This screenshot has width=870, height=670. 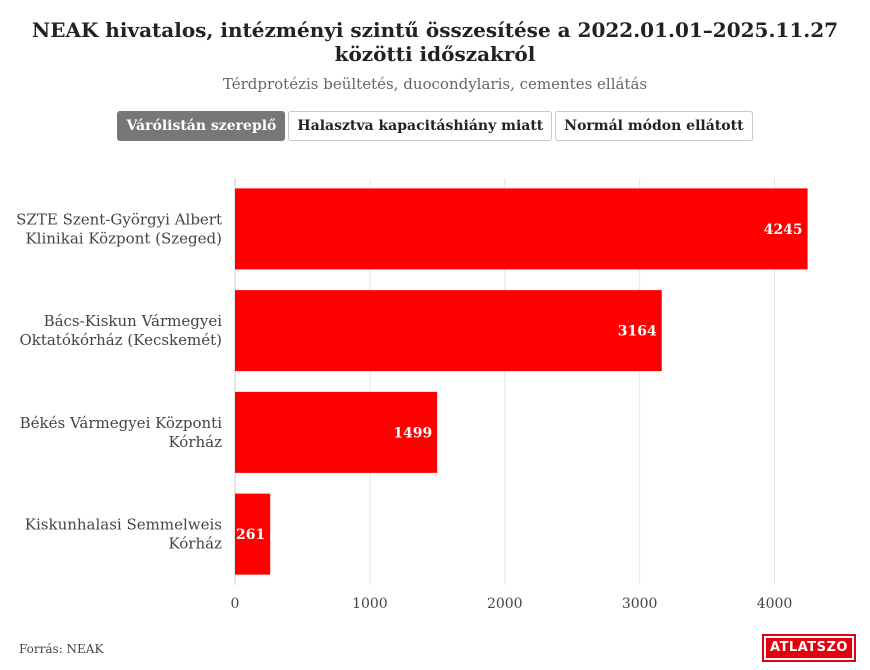 I want to click on x-tick-label: 1000, so click(x=370, y=604).